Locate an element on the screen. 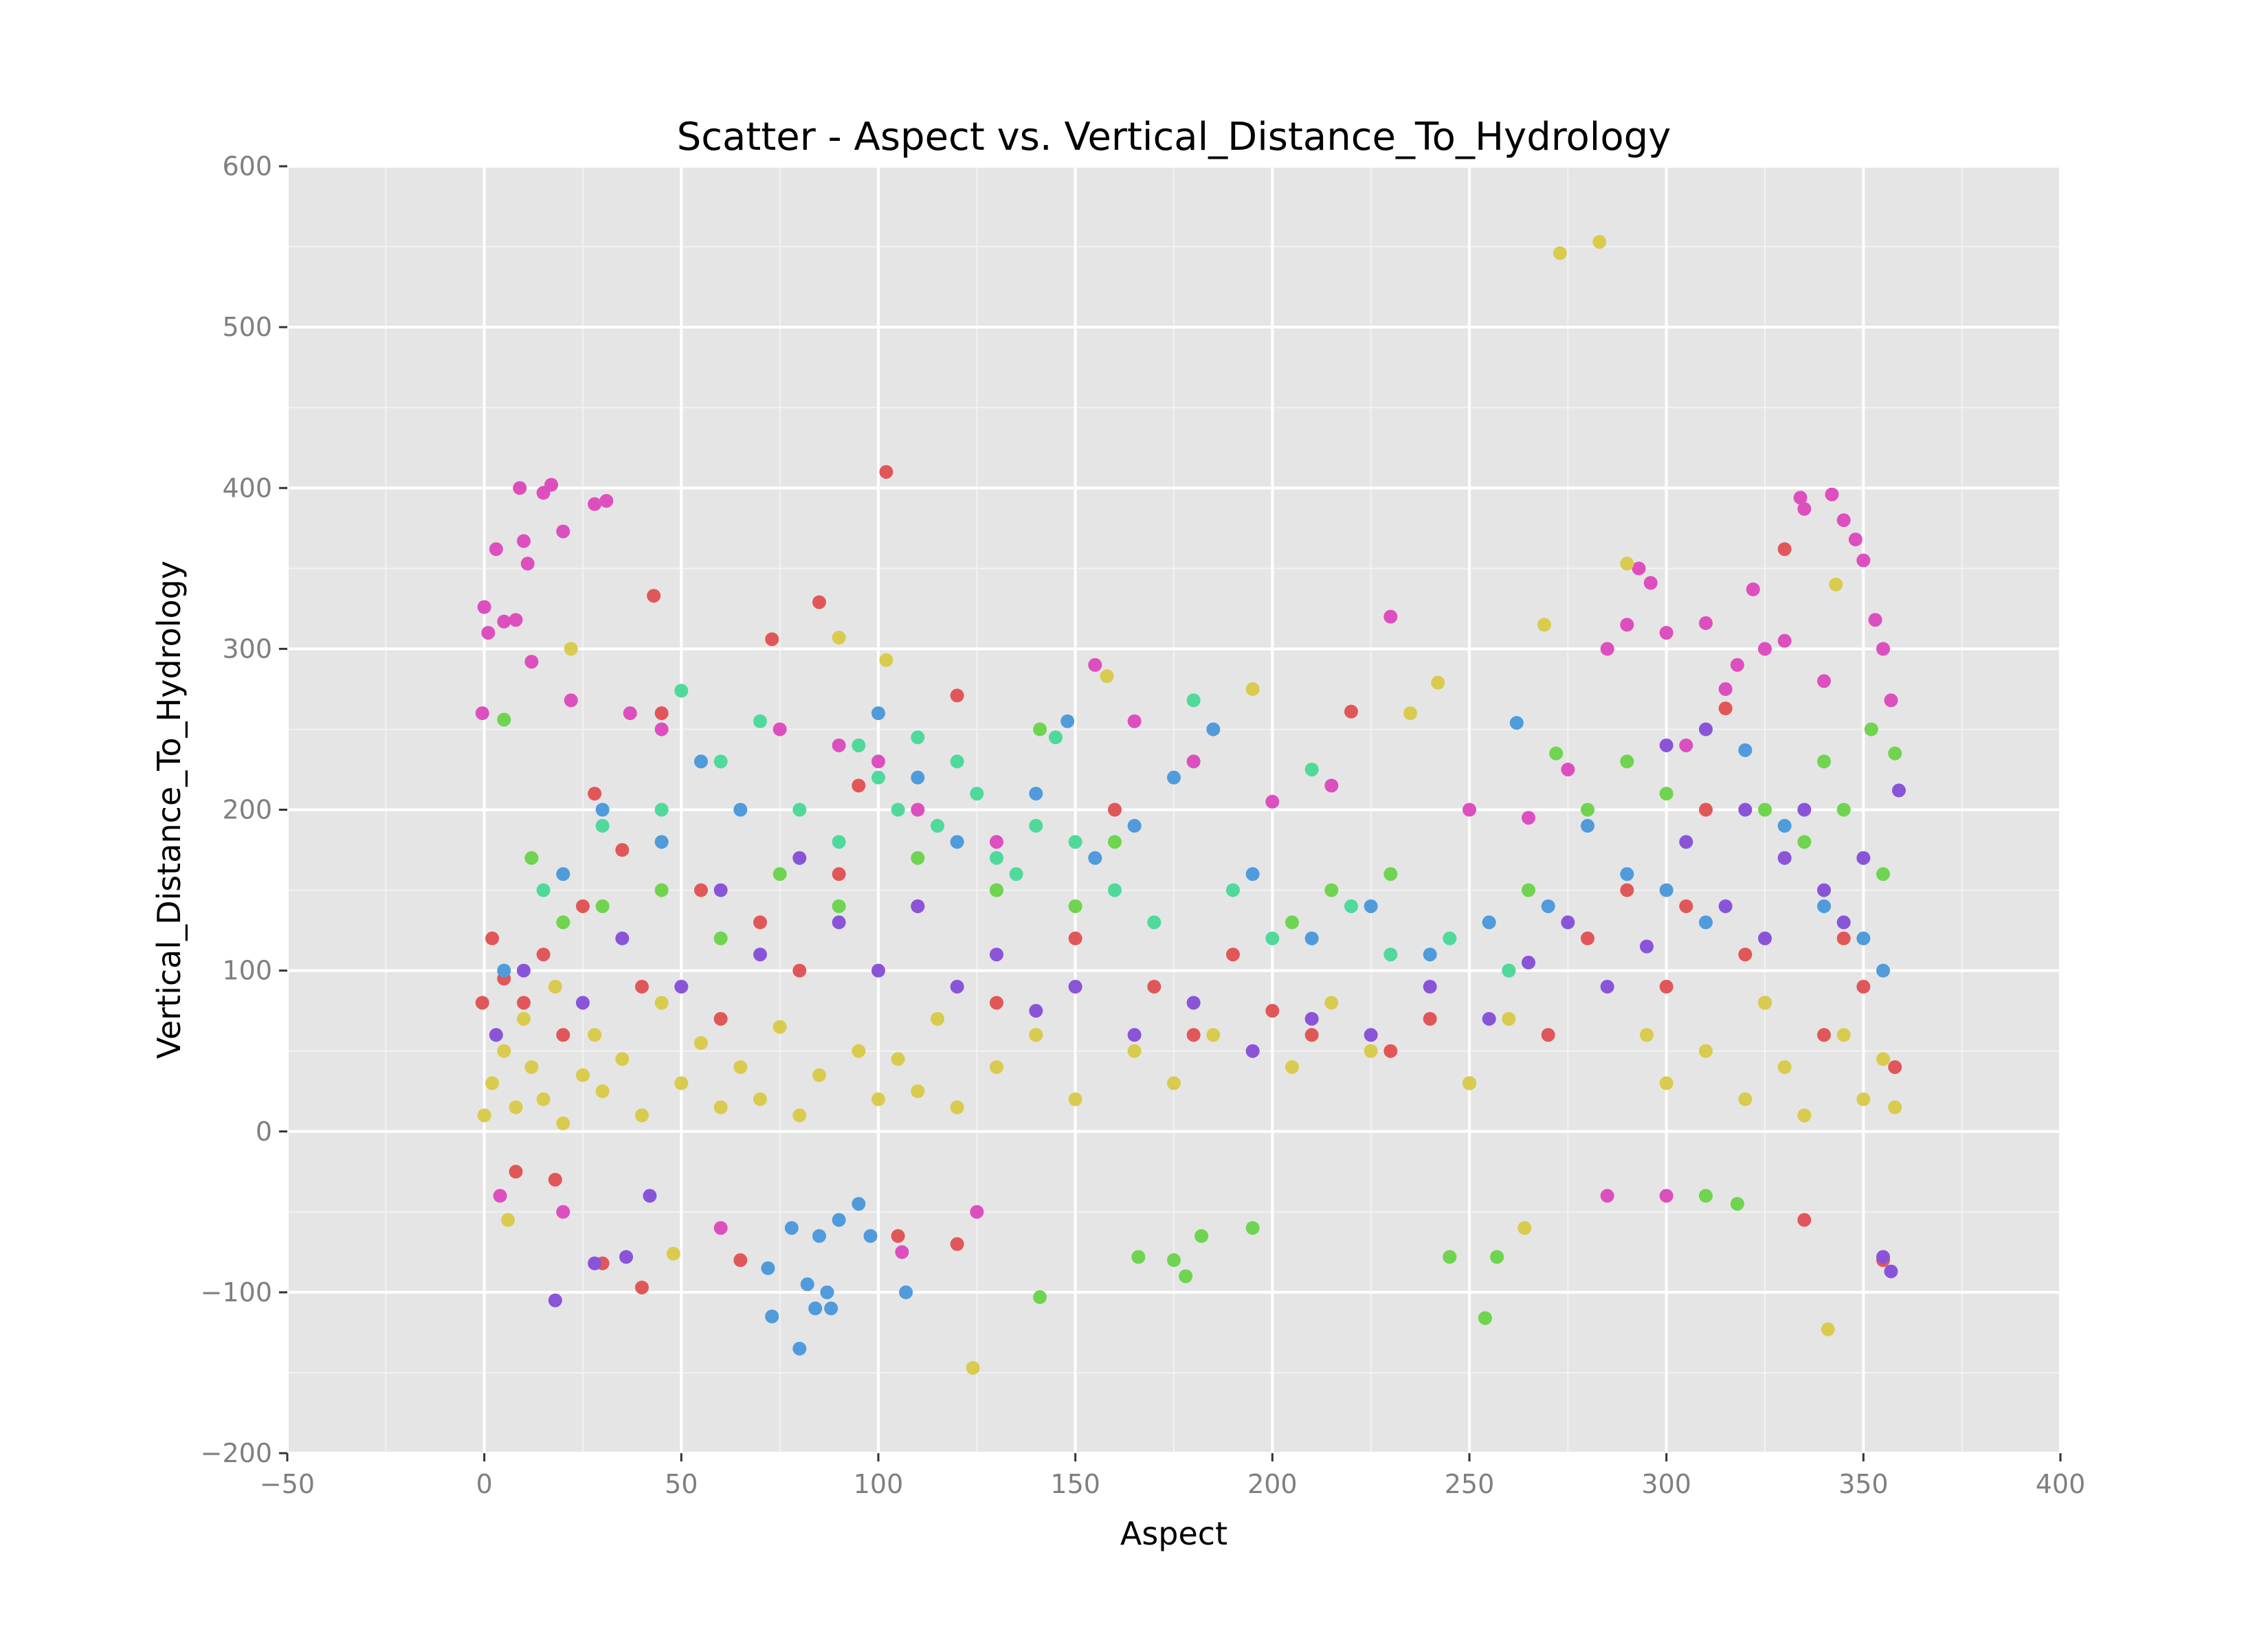  y-tick-label: 600 is located at coordinates (247, 166).